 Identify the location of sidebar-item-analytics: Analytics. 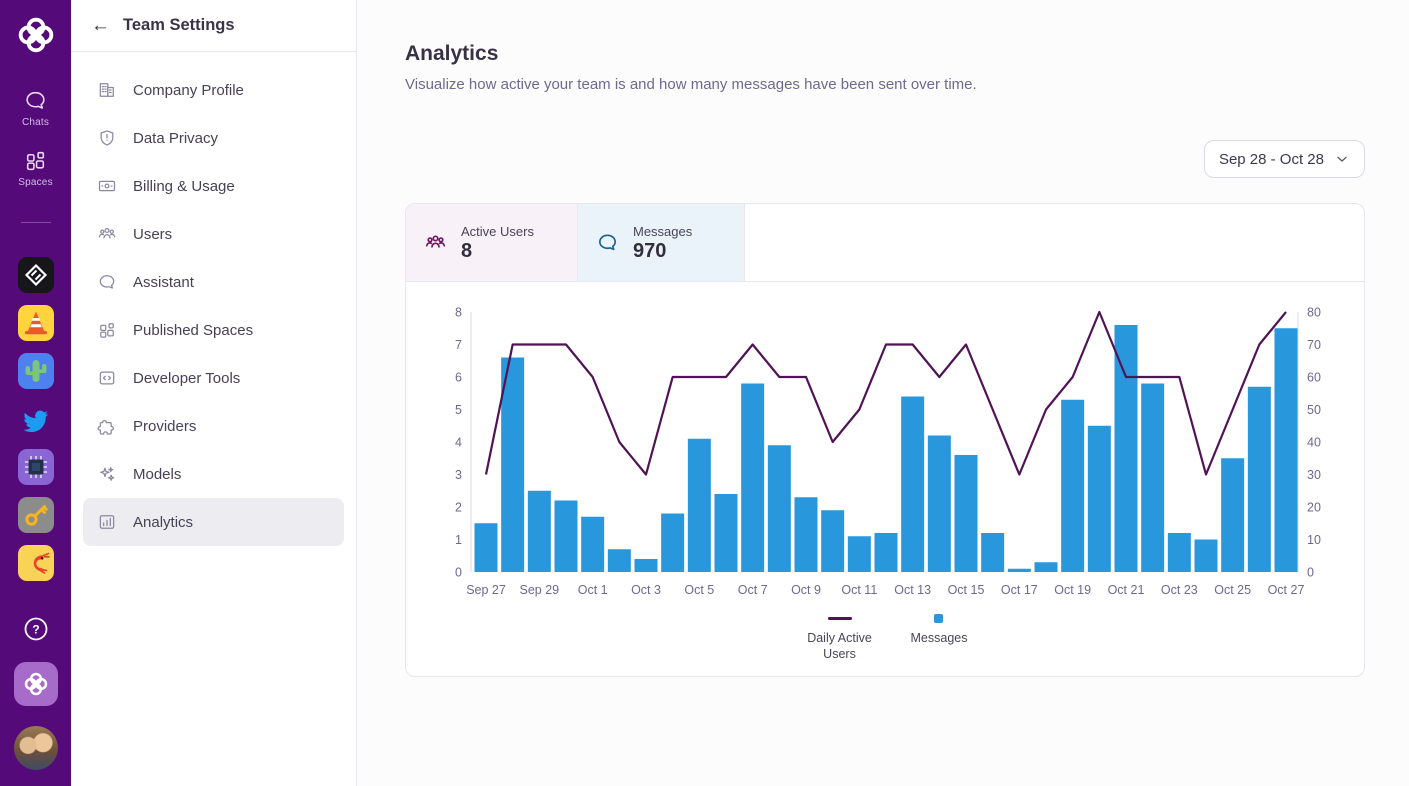
(213, 522).